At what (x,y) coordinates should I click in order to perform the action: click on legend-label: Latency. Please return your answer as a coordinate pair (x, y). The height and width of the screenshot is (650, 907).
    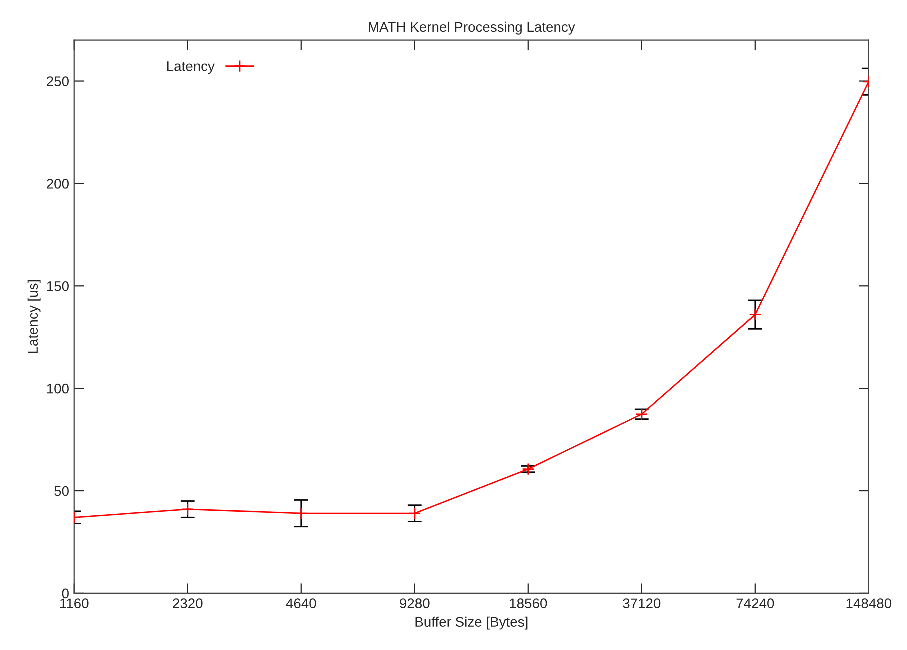
    Looking at the image, I should click on (191, 68).